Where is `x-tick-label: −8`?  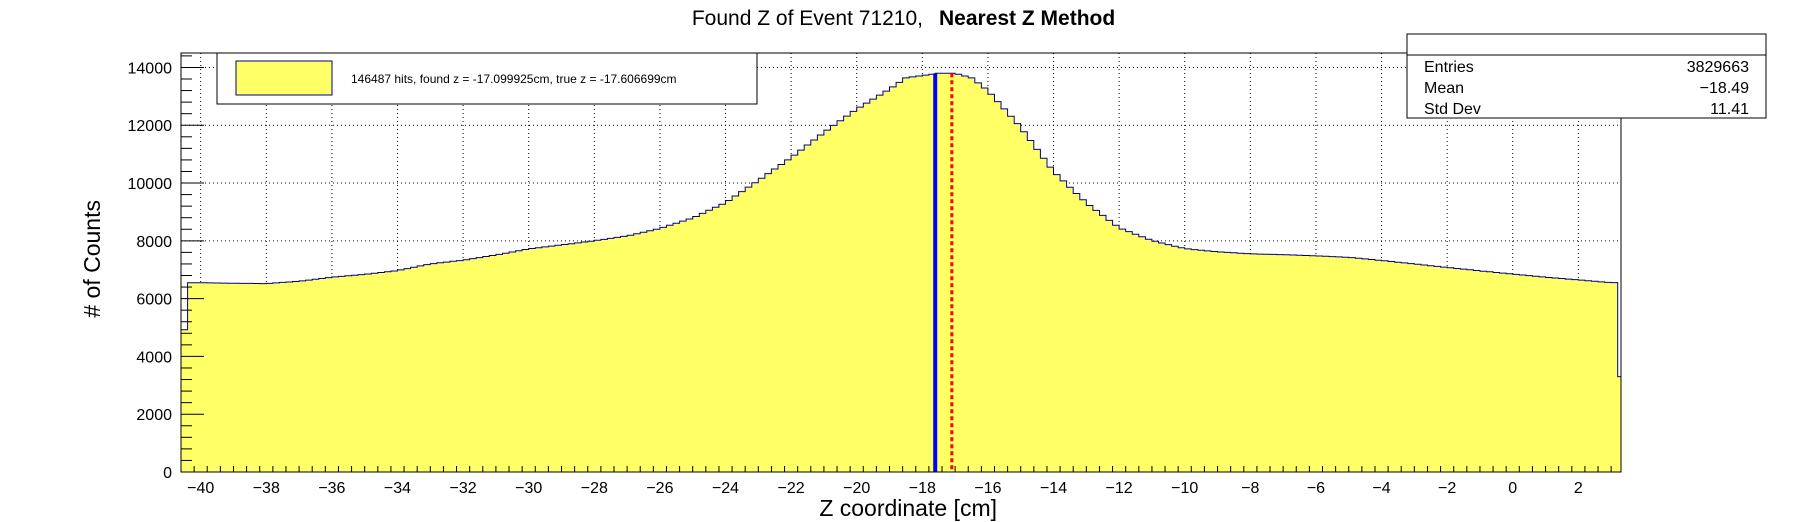
x-tick-label: −8 is located at coordinates (1250, 488).